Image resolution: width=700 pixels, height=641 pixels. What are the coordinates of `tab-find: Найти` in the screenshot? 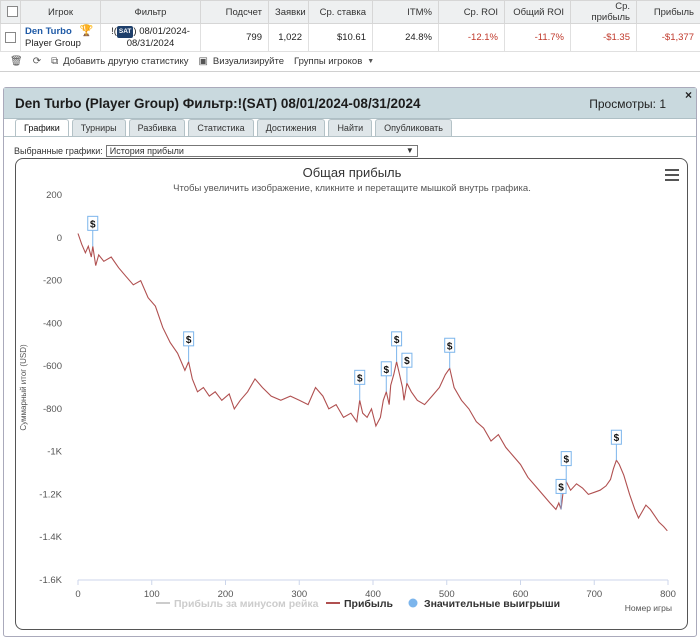 It's located at (350, 127).